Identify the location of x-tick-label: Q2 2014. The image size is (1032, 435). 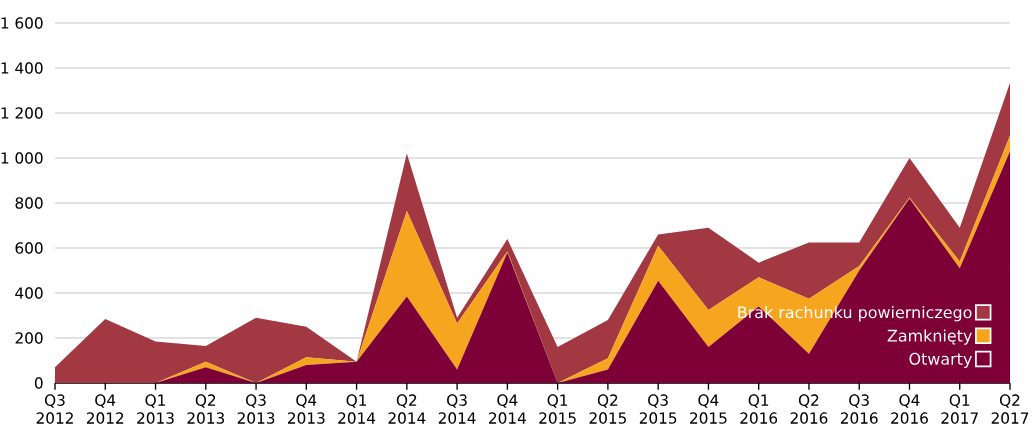
(407, 409).